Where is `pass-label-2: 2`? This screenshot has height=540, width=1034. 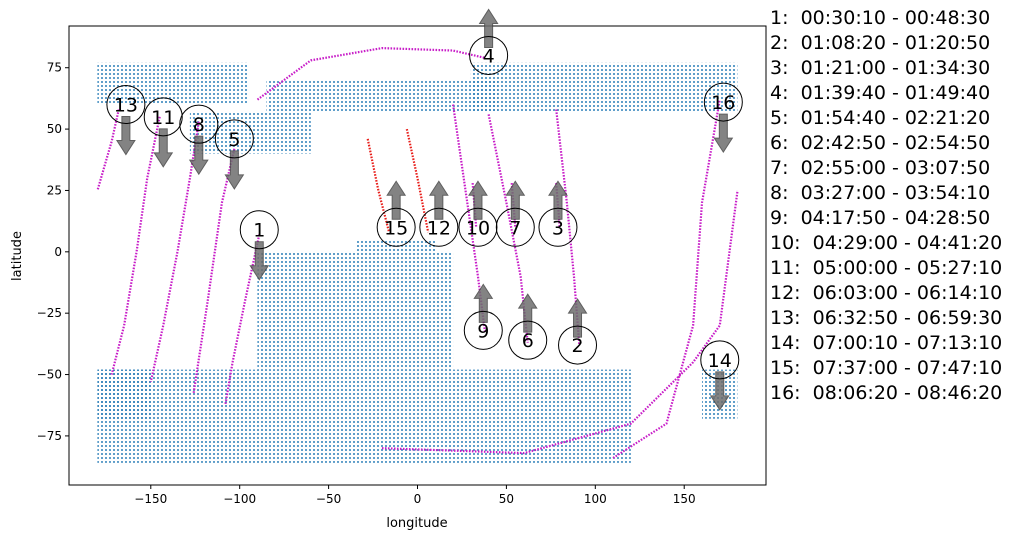 pass-label-2: 2 is located at coordinates (577, 346).